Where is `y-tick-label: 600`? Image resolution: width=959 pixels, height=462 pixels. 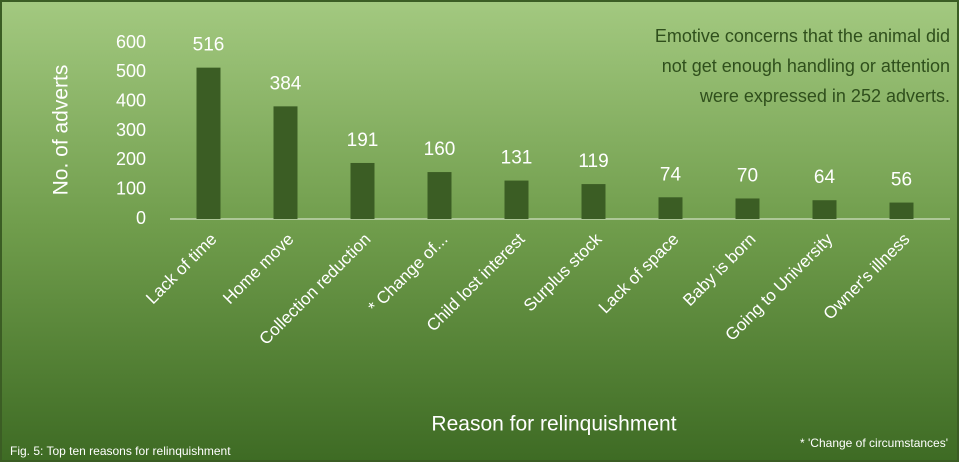 y-tick-label: 600 is located at coordinates (131, 42).